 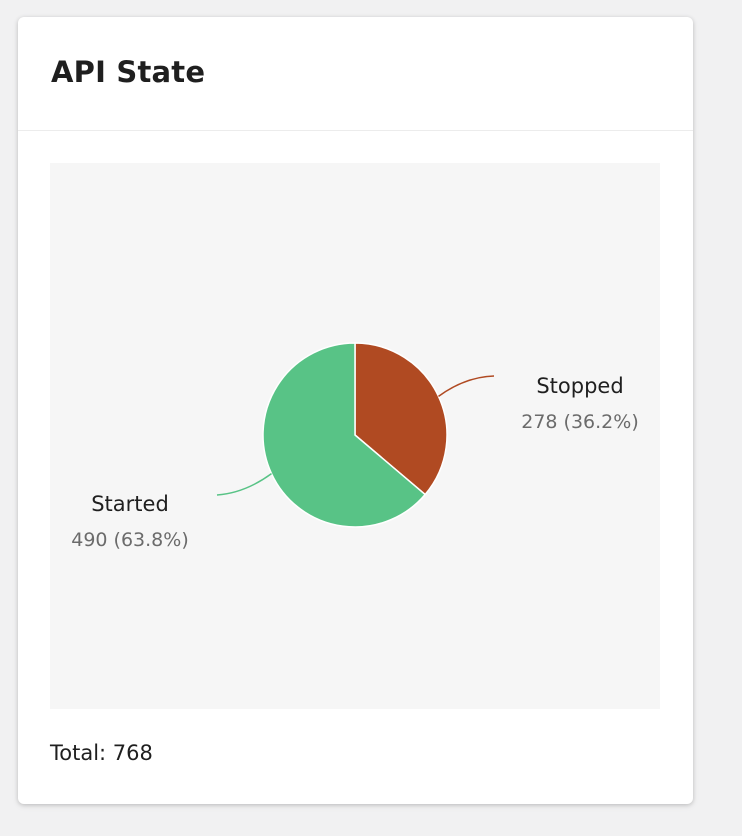 I want to click on leader-line-started, so click(x=244, y=484).